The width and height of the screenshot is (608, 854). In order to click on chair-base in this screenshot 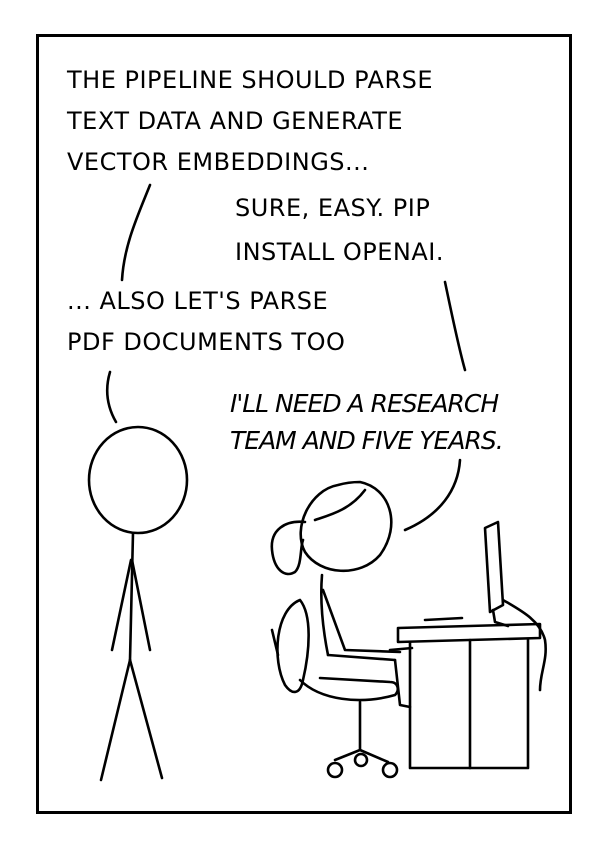, I will do `click(361, 756)`.